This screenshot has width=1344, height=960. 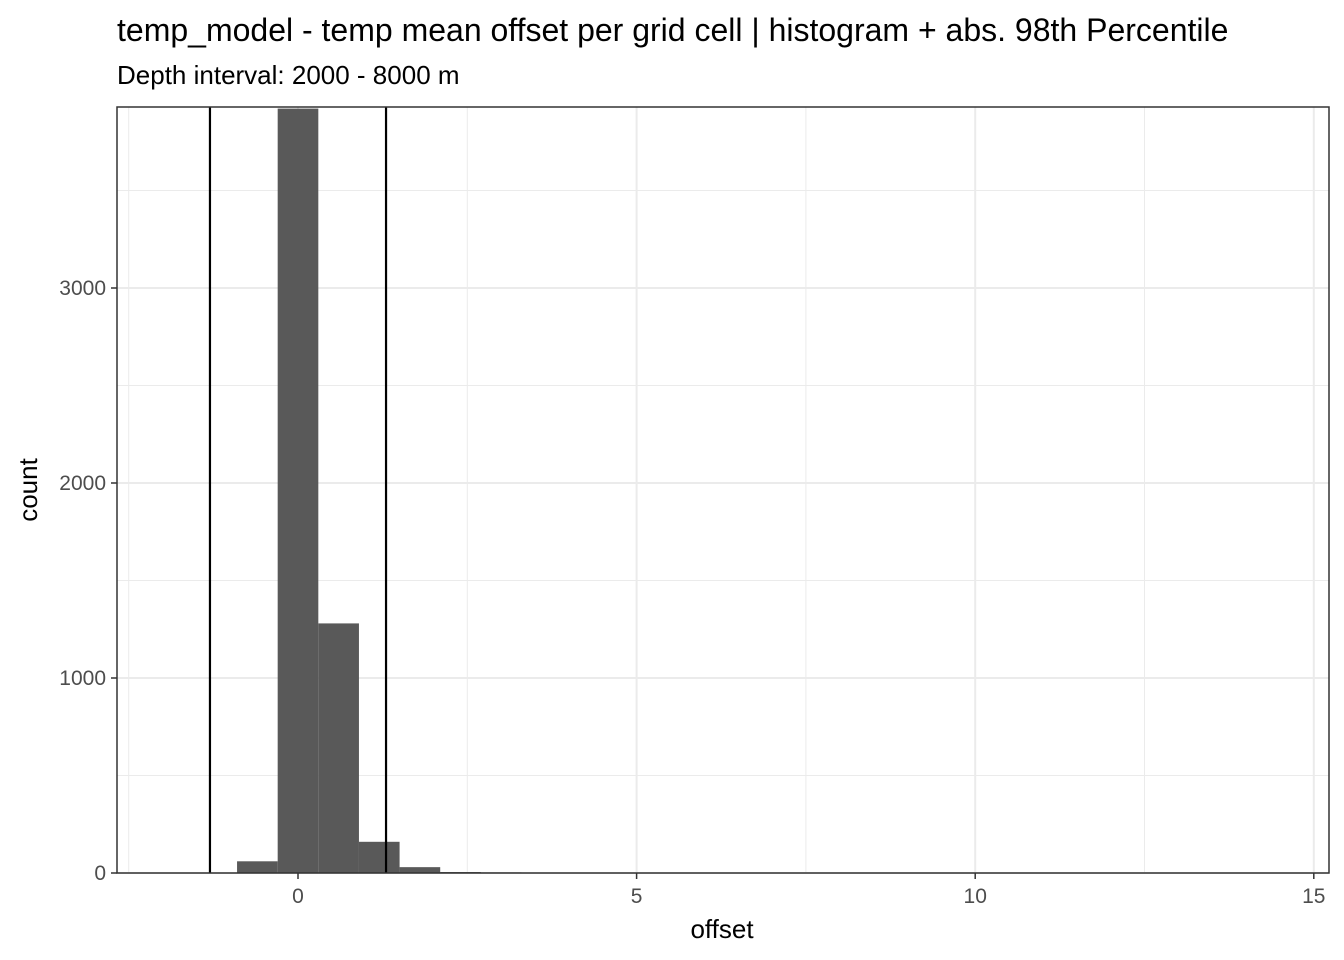 I want to click on x-axis-title: offset, so click(x=722, y=929).